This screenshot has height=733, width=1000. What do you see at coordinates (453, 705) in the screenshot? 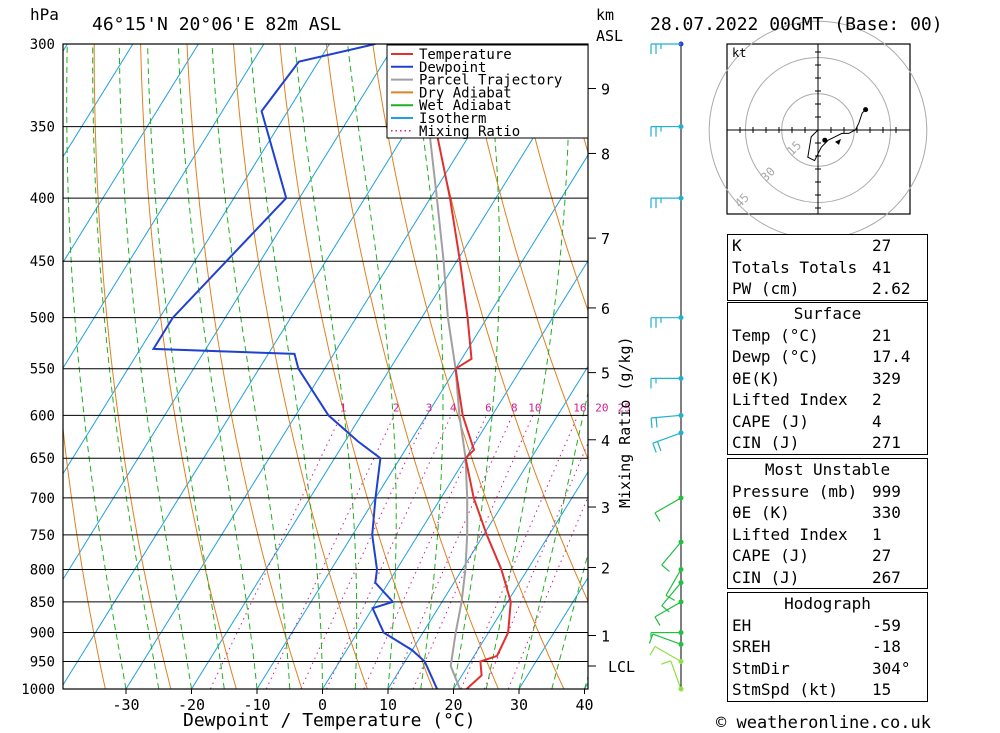
I see `temperature-tick-label: 20` at bounding box center [453, 705].